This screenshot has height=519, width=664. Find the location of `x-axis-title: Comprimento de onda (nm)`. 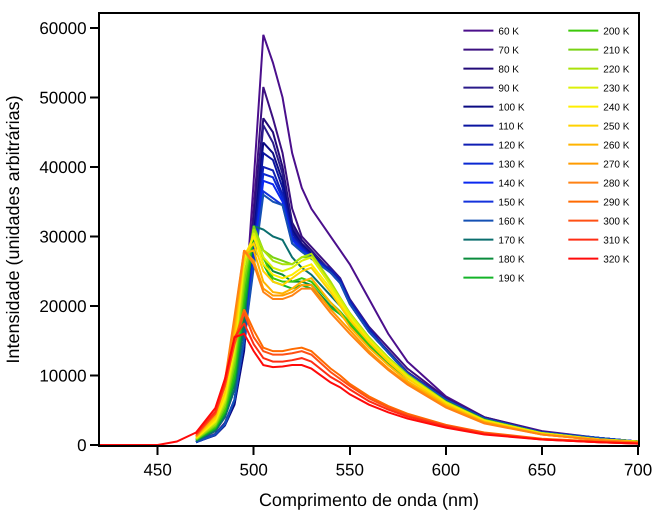

x-axis-title: Comprimento de onda (nm) is located at coordinates (369, 500).